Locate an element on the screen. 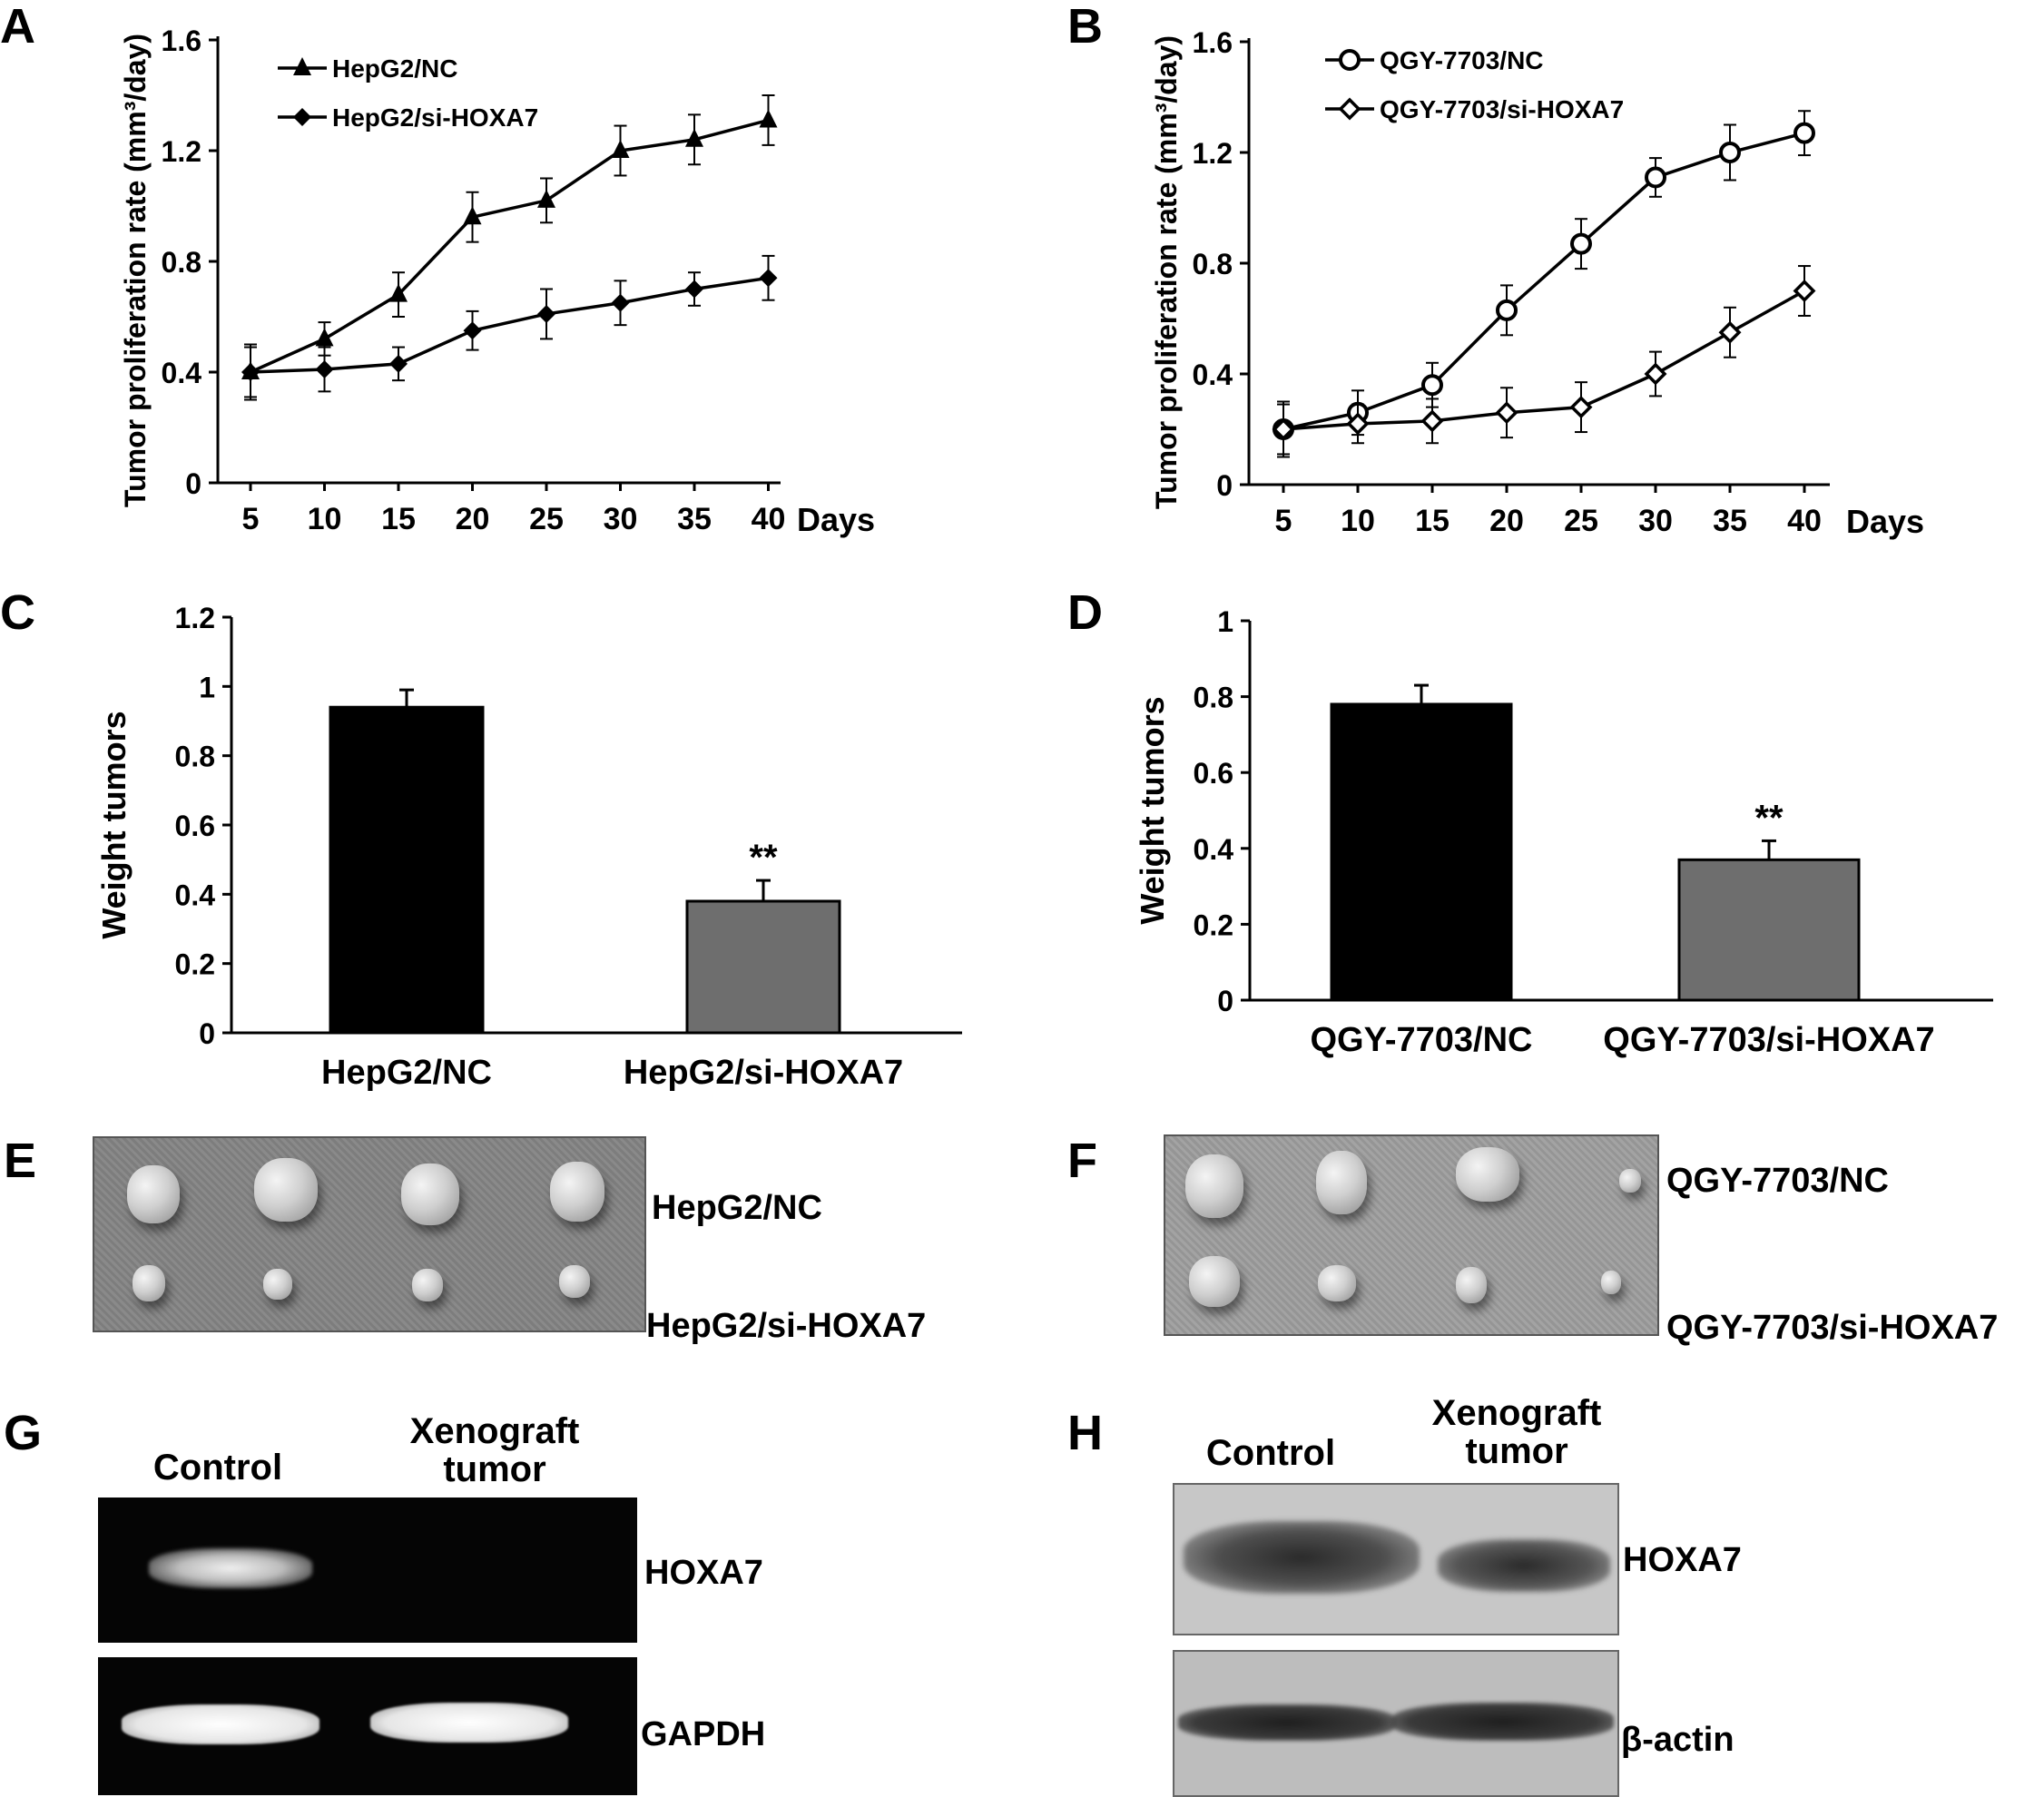 This screenshot has width=2044, height=1797. chart-a-ytick-label: 0 is located at coordinates (193, 484).